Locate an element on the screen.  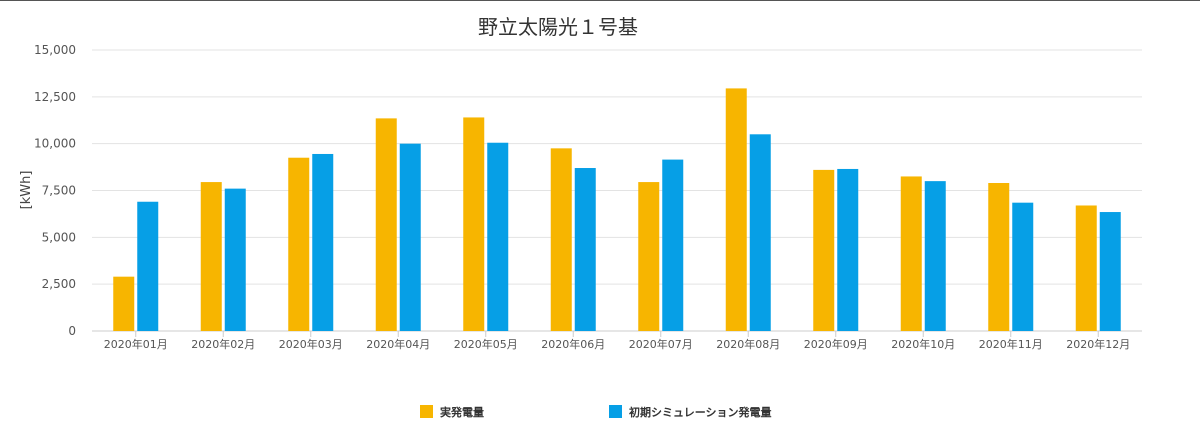
y-tick-label: 15,000 is located at coordinates (55, 50).